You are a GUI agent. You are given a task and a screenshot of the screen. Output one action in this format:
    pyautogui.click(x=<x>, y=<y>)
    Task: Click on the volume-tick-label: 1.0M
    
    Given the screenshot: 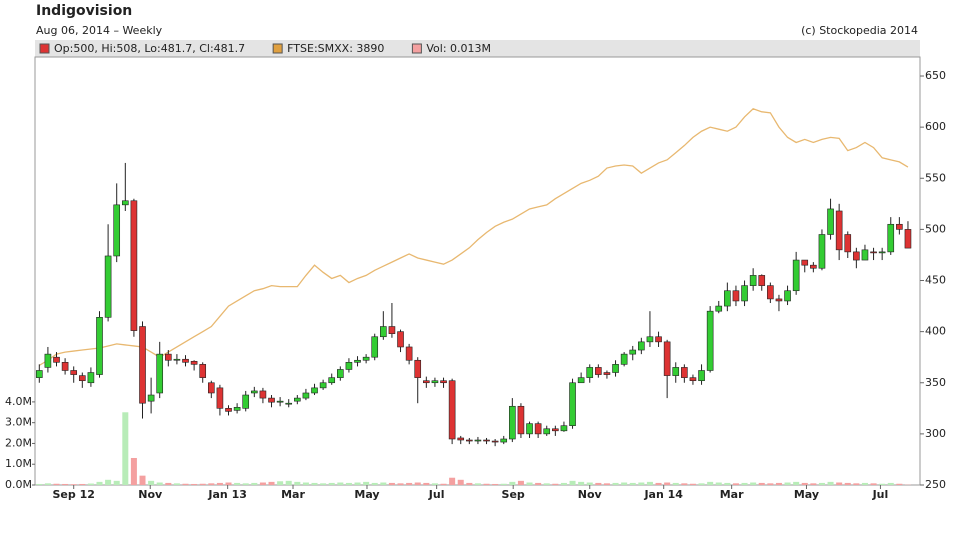 What is the action you would take?
    pyautogui.click(x=18, y=463)
    